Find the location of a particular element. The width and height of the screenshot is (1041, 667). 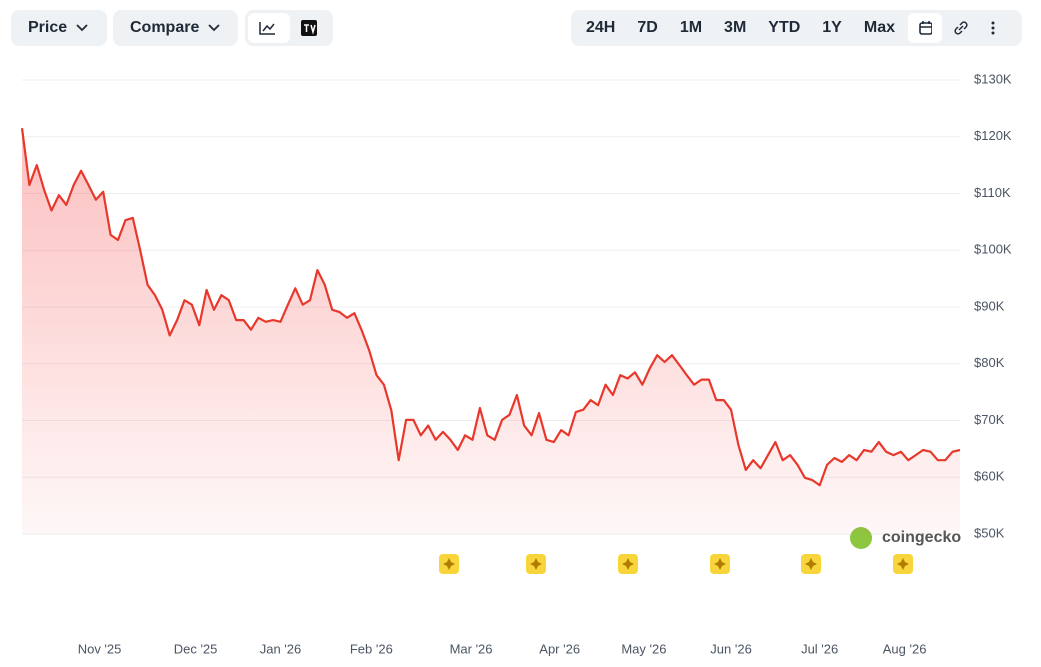

more-button is located at coordinates (995, 28).